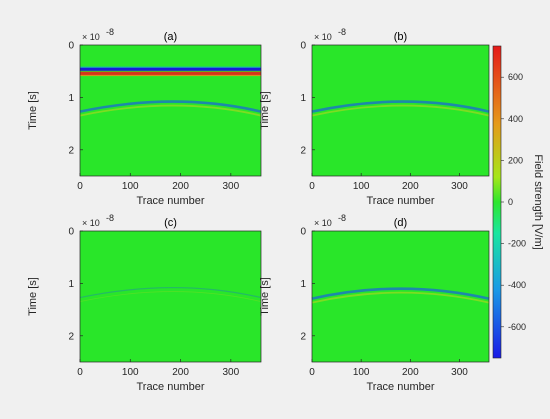  What do you see at coordinates (517, 244) in the screenshot?
I see `colorbar-tick-label: -200` at bounding box center [517, 244].